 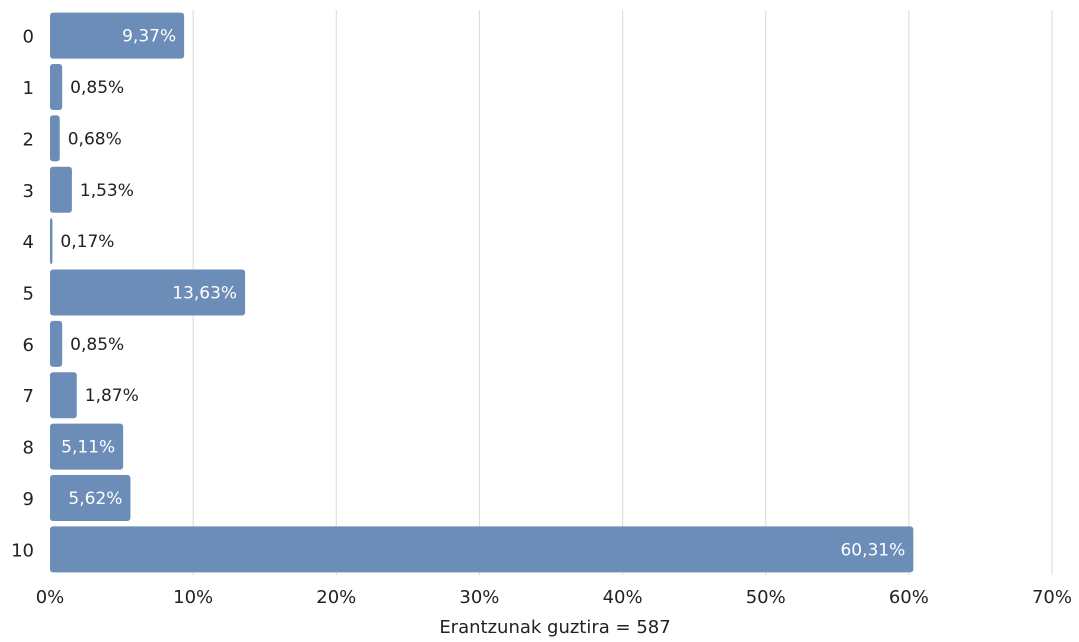 I want to click on bar-value-label: 0,68%, so click(x=95, y=139).